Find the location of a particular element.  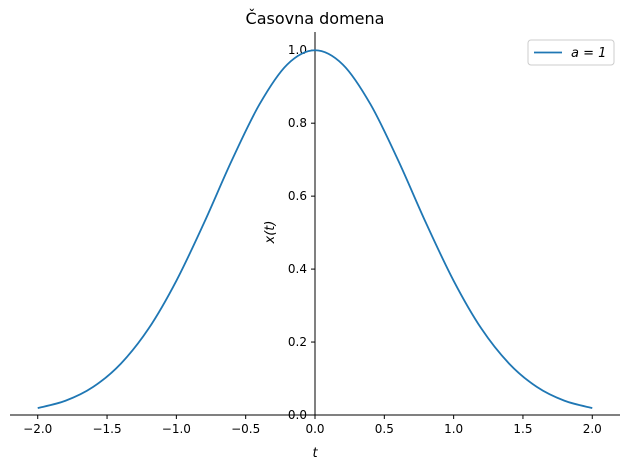

y-axis-label: x(t) is located at coordinates (270, 233).